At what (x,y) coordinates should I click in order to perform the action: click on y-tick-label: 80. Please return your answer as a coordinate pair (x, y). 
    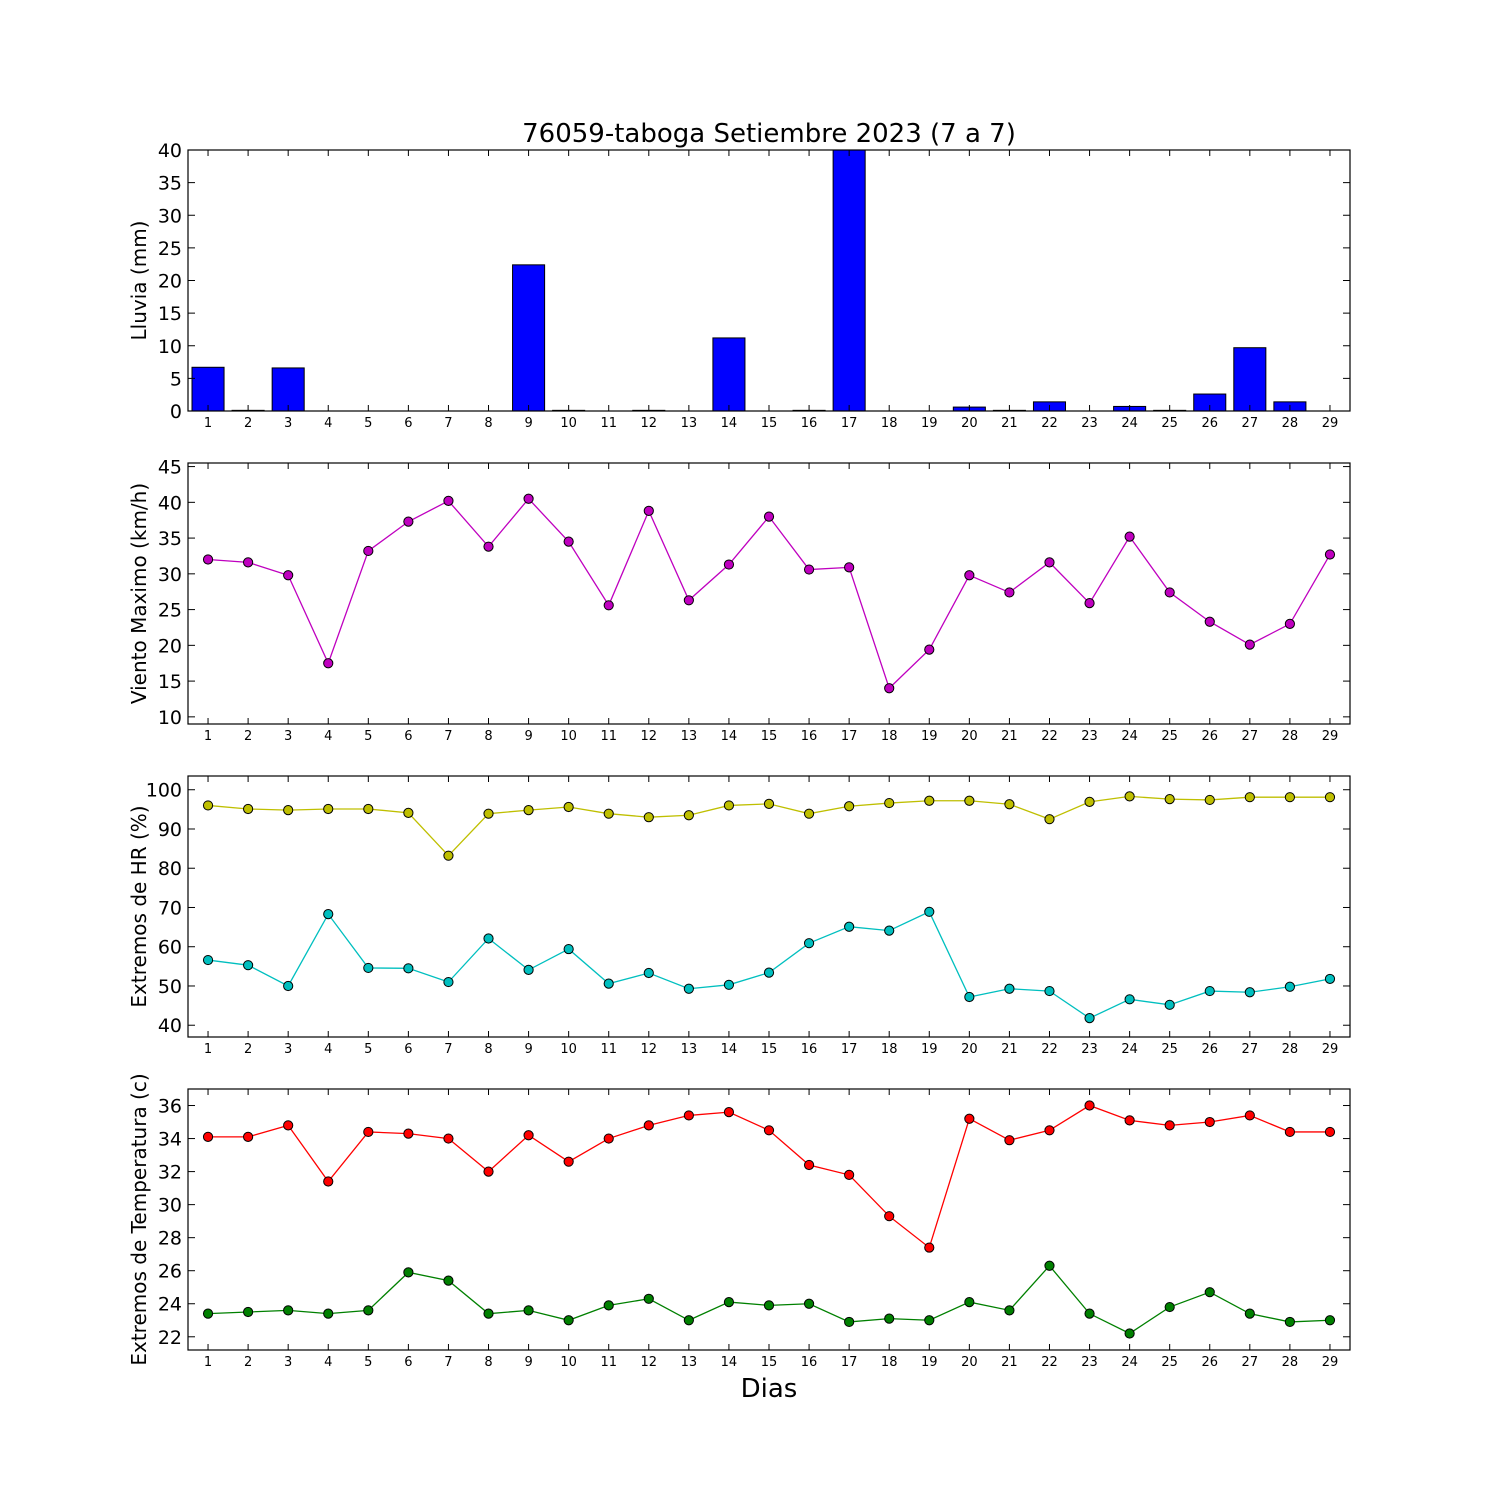
    Looking at the image, I should click on (170, 869).